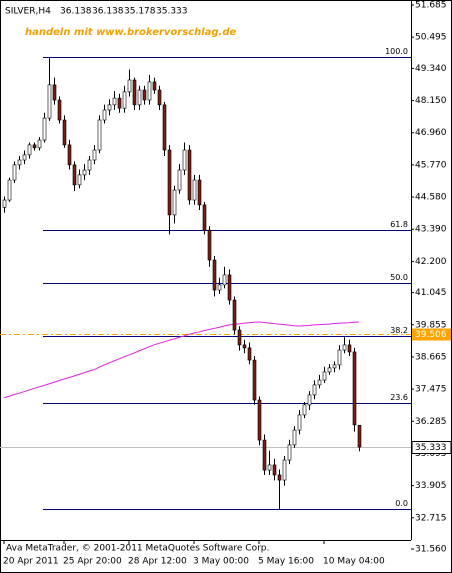 This screenshot has width=452, height=573. Describe the element at coordinates (431, 101) in the screenshot. I see `y-tick-label: 48.150` at that location.